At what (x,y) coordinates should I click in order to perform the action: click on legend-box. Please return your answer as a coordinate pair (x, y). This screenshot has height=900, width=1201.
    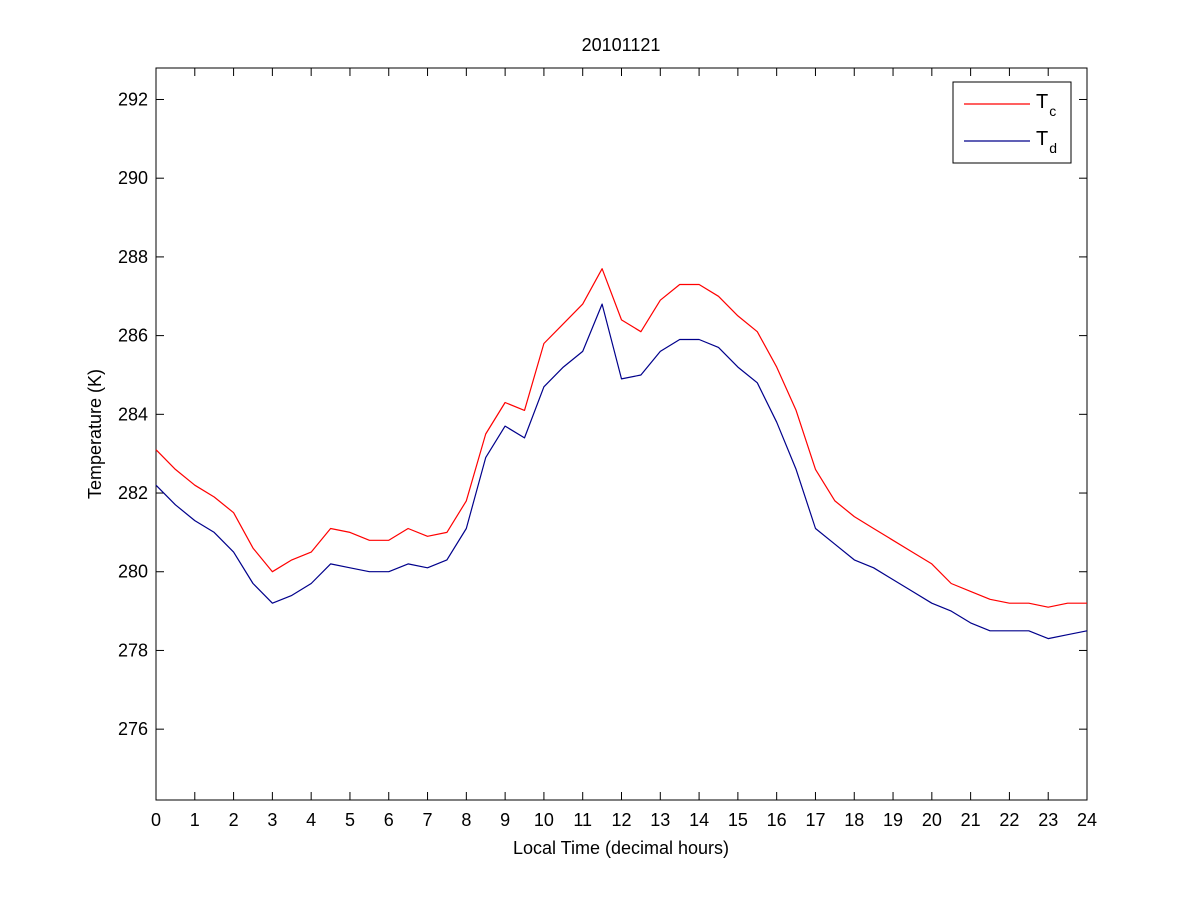
    Looking at the image, I should click on (1012, 122).